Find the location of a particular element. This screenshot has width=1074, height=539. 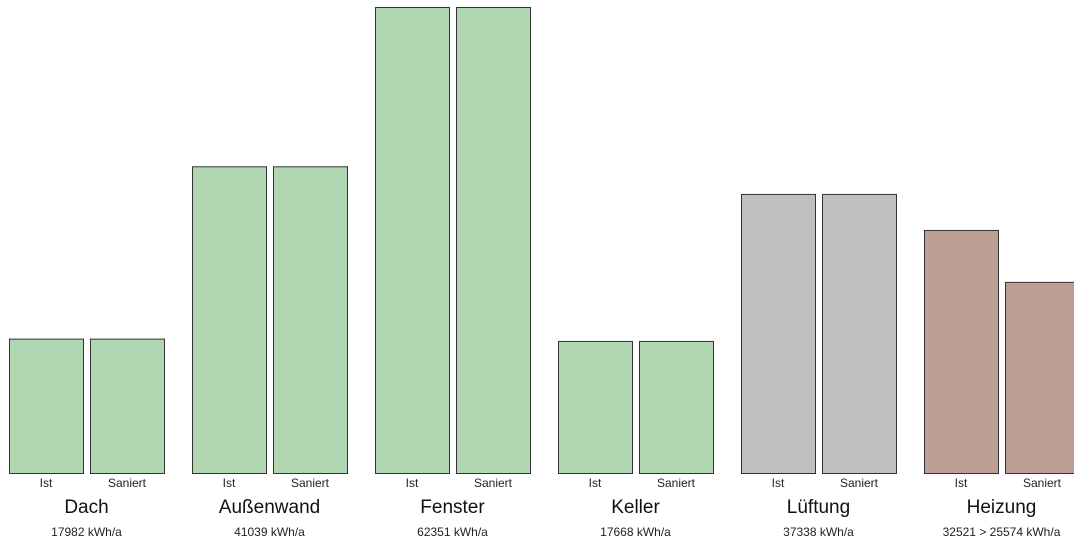

group-label: Fenster is located at coordinates (452, 507).